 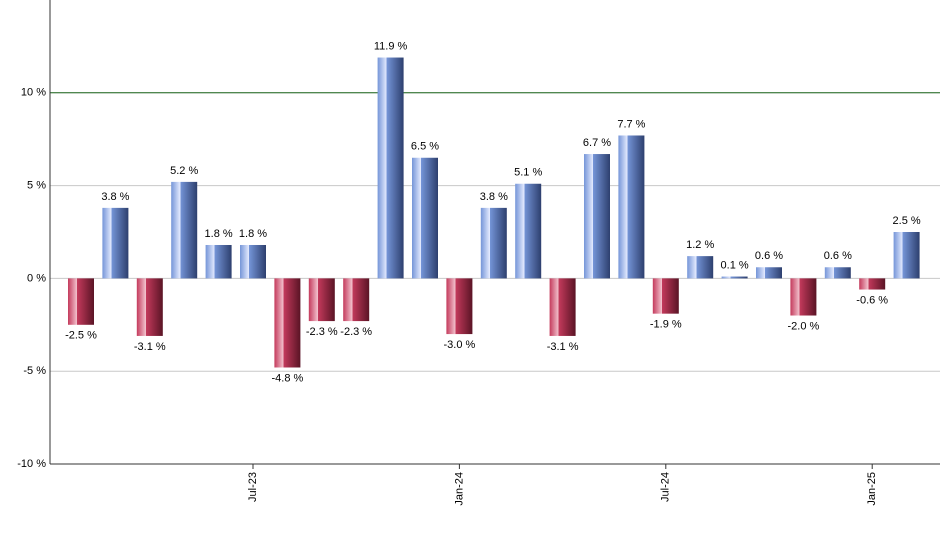 What do you see at coordinates (184, 171) in the screenshot?
I see `value-label: 5.2 %` at bounding box center [184, 171].